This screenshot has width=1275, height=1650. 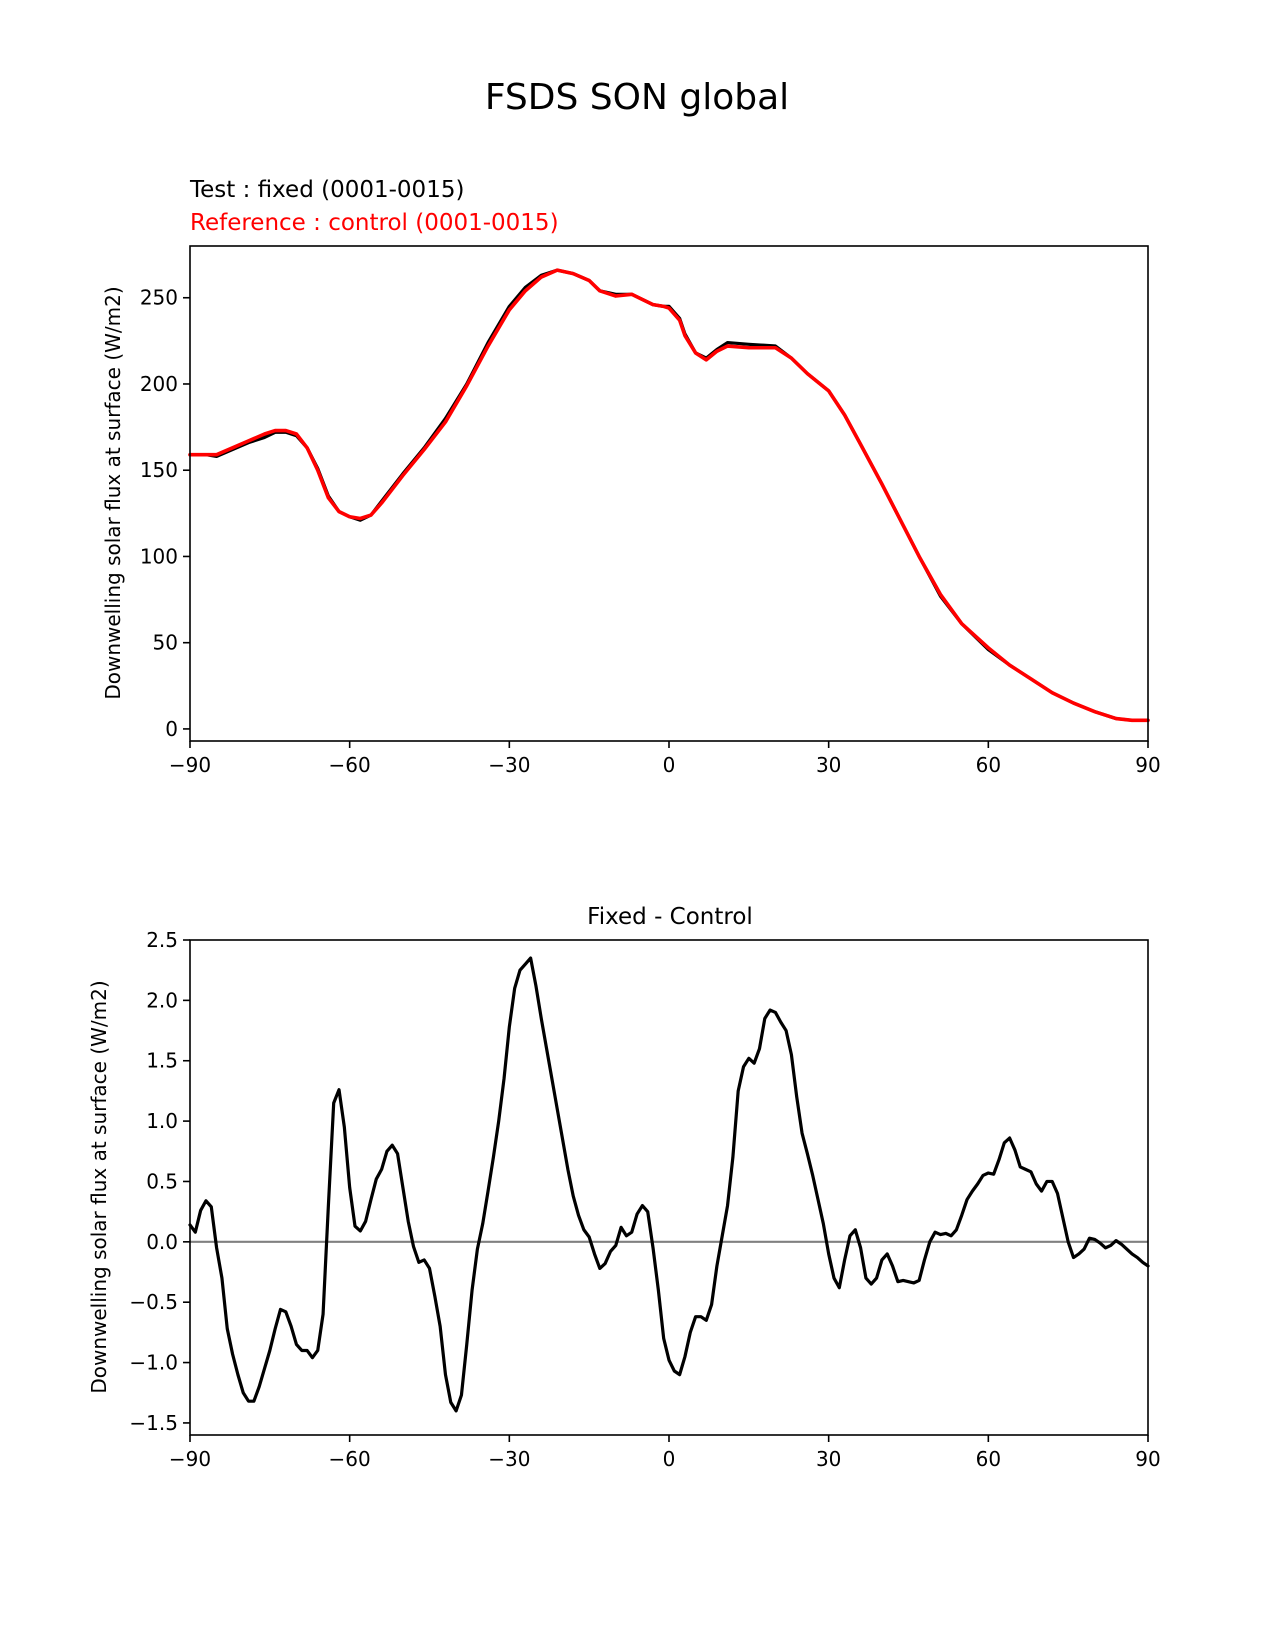 I want to click on bottom-y-tick-label: 0.0, so click(x=162, y=1242).